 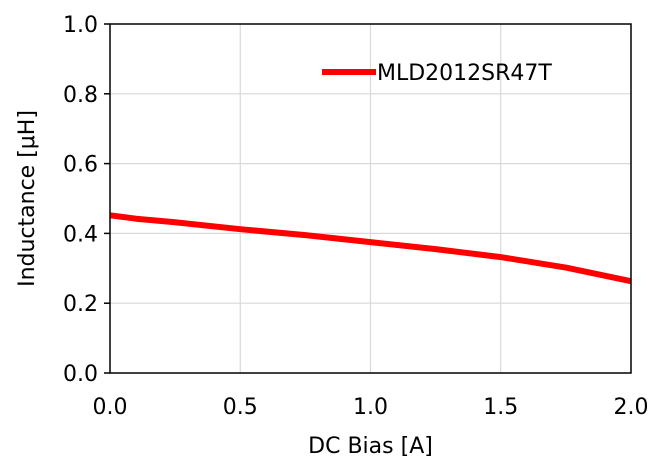 What do you see at coordinates (370, 446) in the screenshot?
I see `x-axis-label: DC Bias [A]` at bounding box center [370, 446].